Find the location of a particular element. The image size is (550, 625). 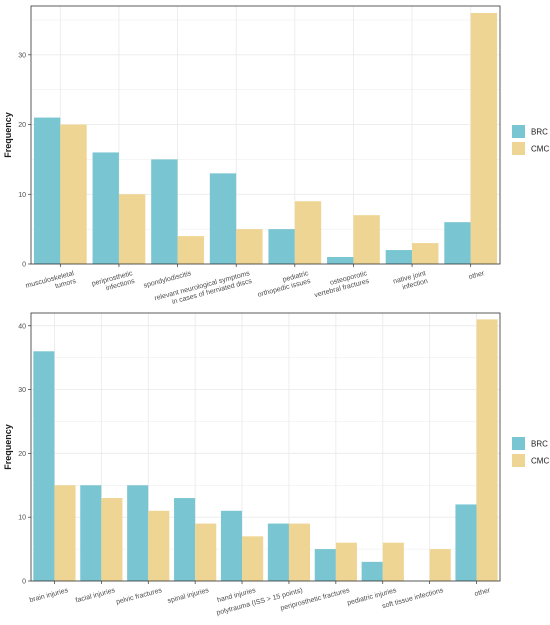

x-tick-label-line: facial injuries is located at coordinates (95, 595).